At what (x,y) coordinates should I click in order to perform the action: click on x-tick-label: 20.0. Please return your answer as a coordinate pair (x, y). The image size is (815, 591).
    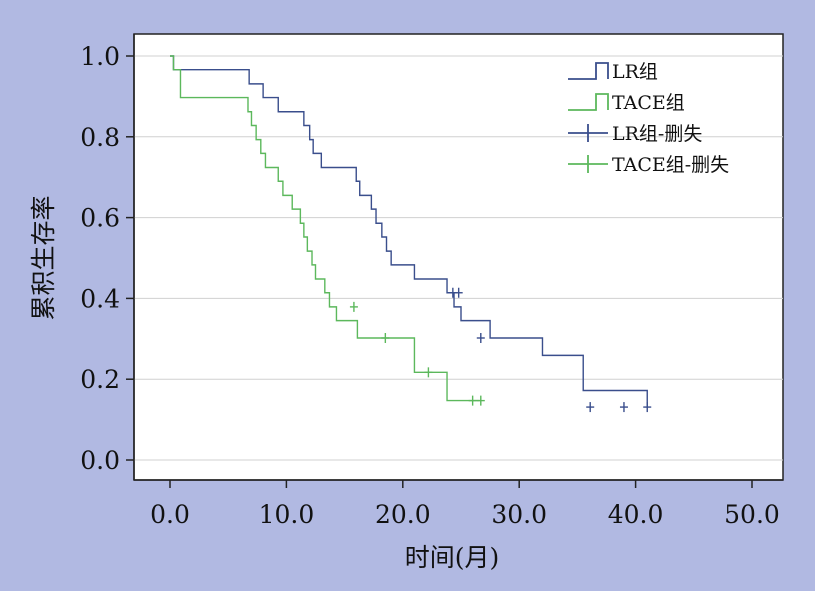
    Looking at the image, I should click on (403, 514).